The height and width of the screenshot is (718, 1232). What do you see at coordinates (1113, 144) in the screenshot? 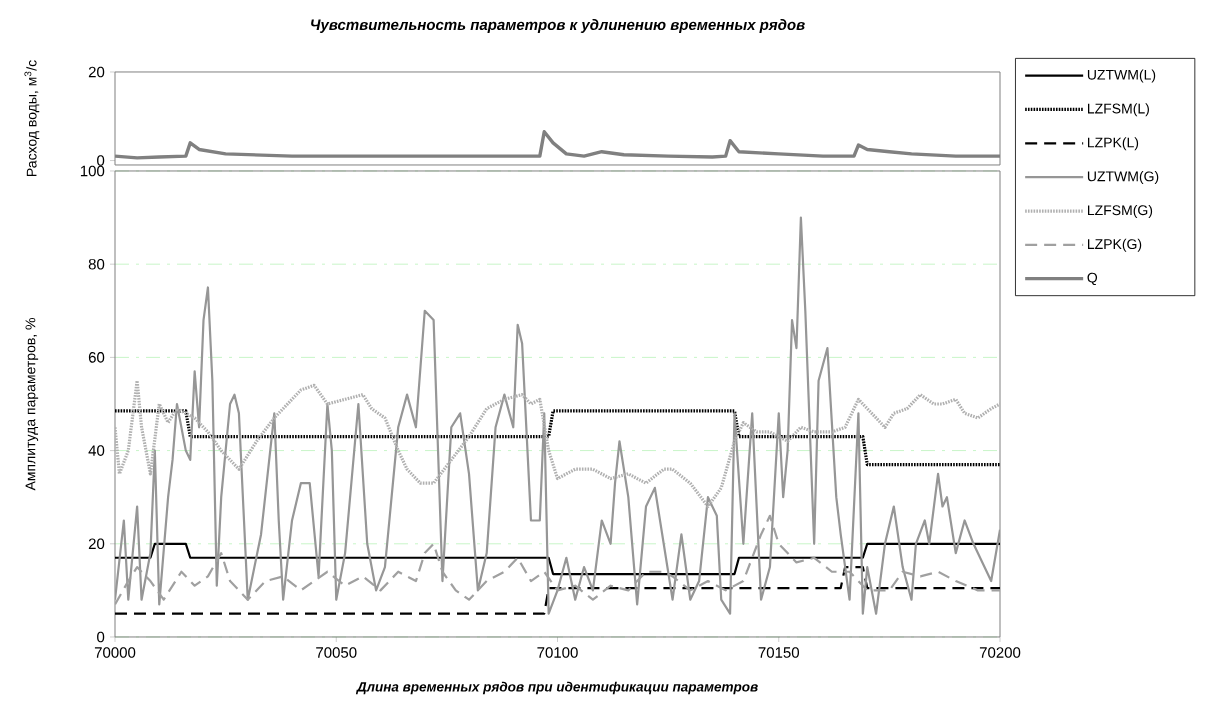
I see `legend-label: LZPK(L)` at bounding box center [1113, 144].